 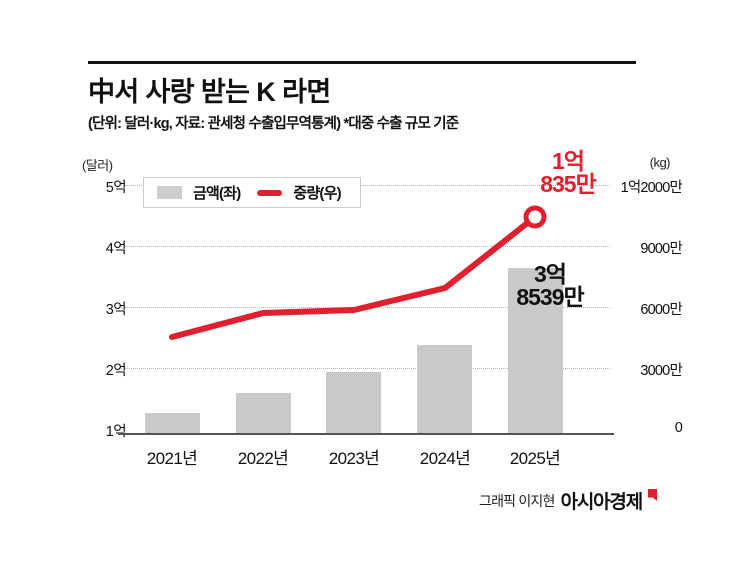 What do you see at coordinates (535, 458) in the screenshot?
I see `x-label-2025: 2025년` at bounding box center [535, 458].